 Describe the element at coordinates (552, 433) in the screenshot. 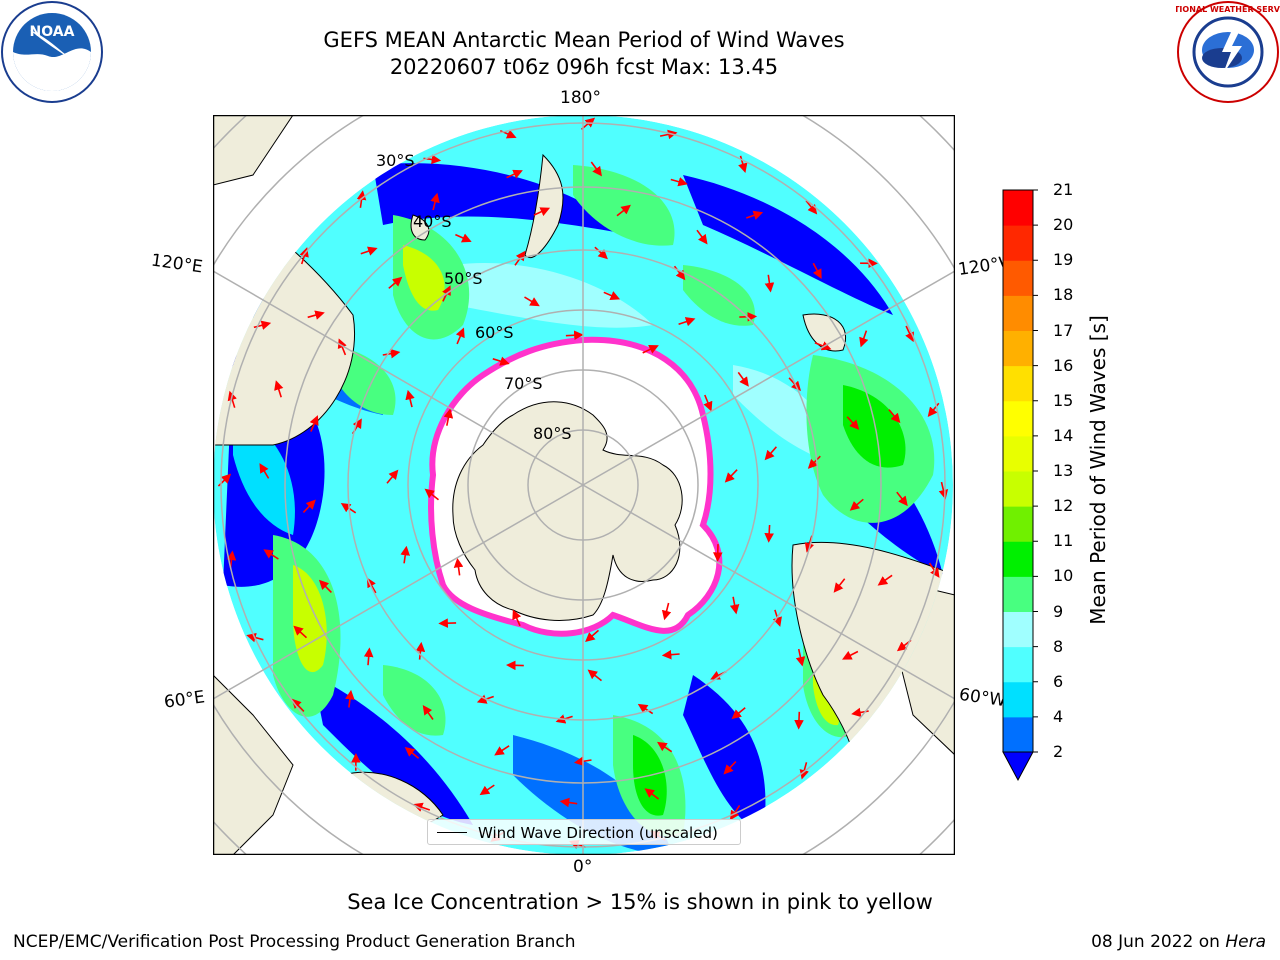

I see `lat-label-80s: 80°S` at that location.